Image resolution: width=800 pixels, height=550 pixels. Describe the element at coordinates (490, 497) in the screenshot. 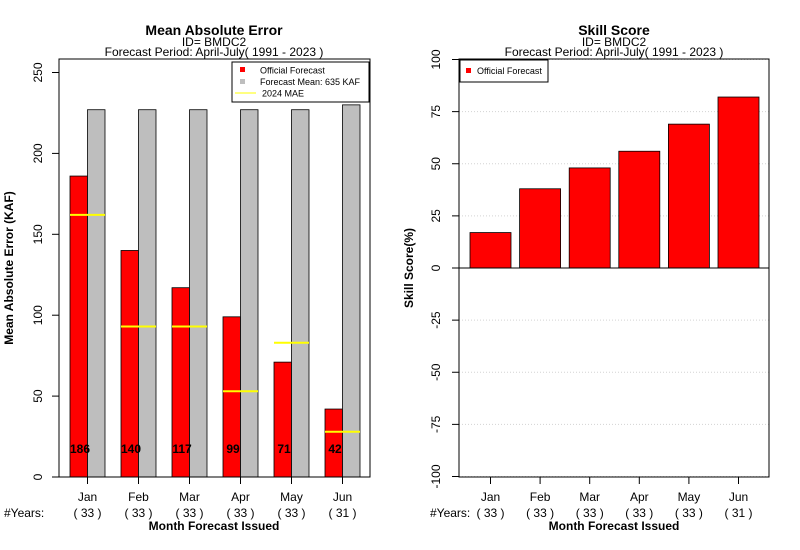

I see `skill-x-tick-label: Jan` at that location.